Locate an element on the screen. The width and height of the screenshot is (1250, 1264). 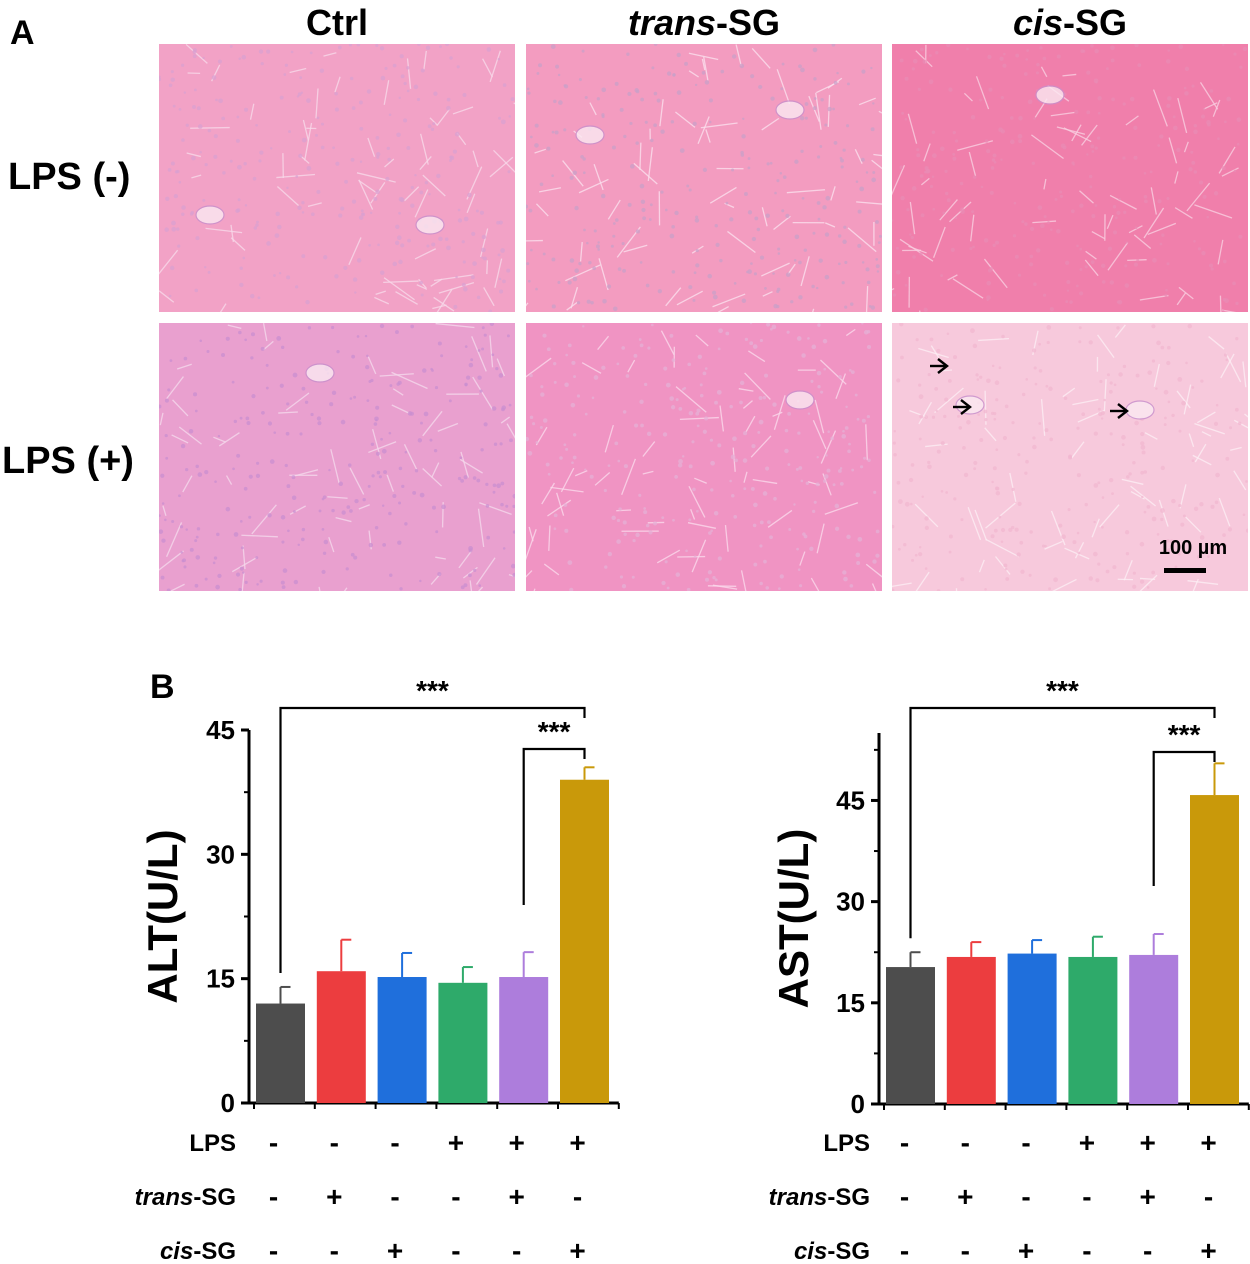
scale-bar is located at coordinates (1185, 570).